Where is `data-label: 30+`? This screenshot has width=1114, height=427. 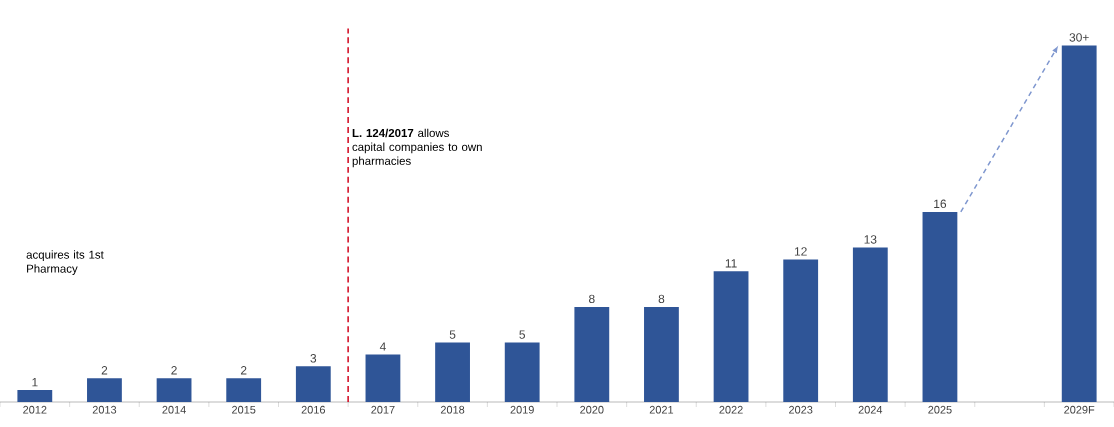
data-label: 30+ is located at coordinates (1079, 37).